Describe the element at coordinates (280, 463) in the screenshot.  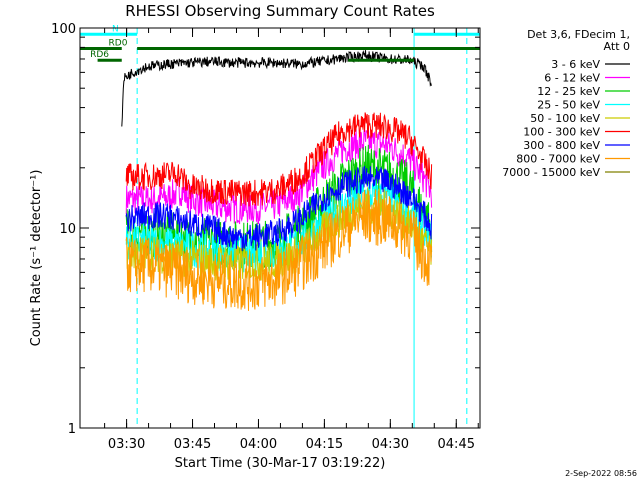
I see `x-axis-label: Start Time (30-Mar-17 03:19:22)` at that location.